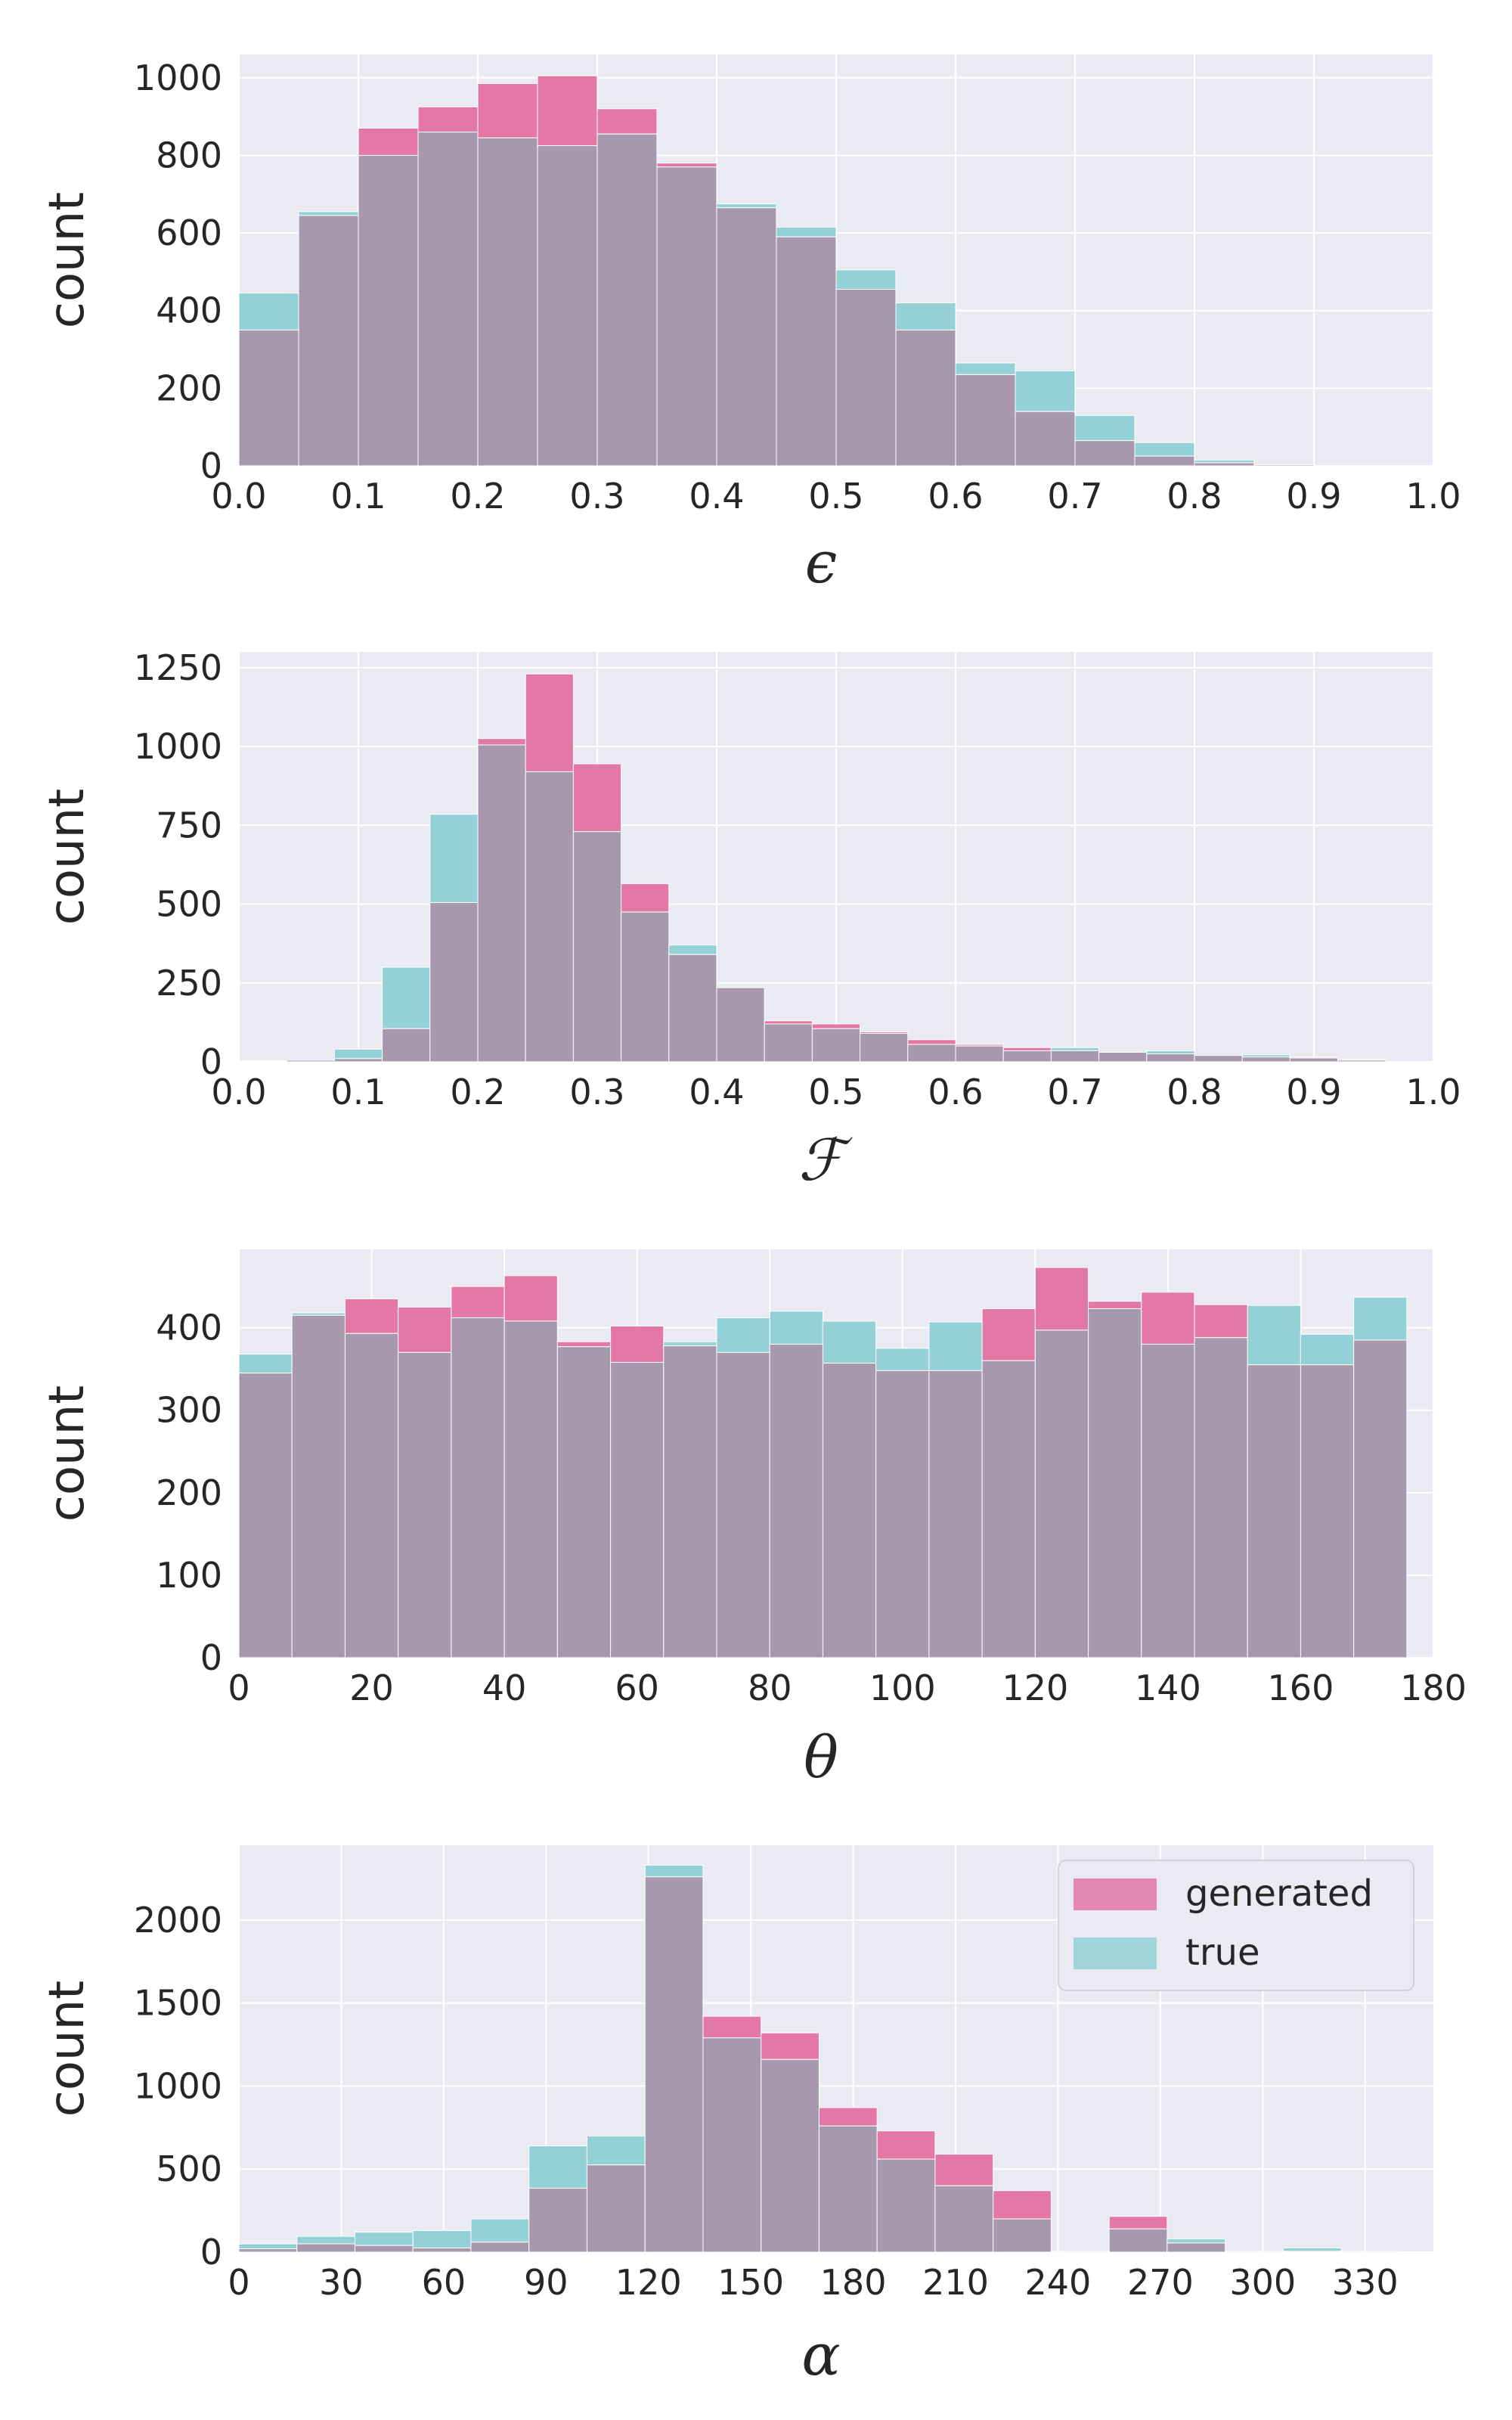  I want to click on x-tick-label: 240, so click(1058, 2282).